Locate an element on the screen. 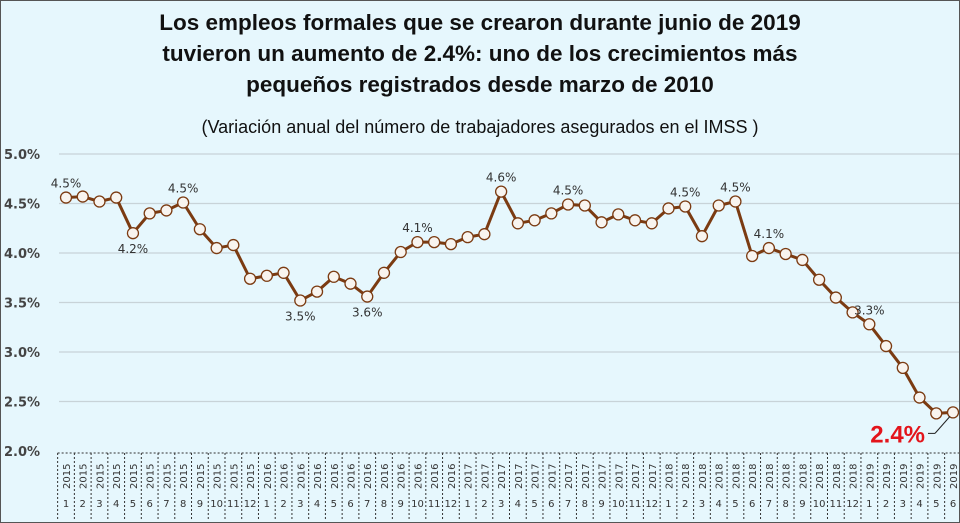 This screenshot has height=523, width=960. month-label: 10 is located at coordinates (819, 504).